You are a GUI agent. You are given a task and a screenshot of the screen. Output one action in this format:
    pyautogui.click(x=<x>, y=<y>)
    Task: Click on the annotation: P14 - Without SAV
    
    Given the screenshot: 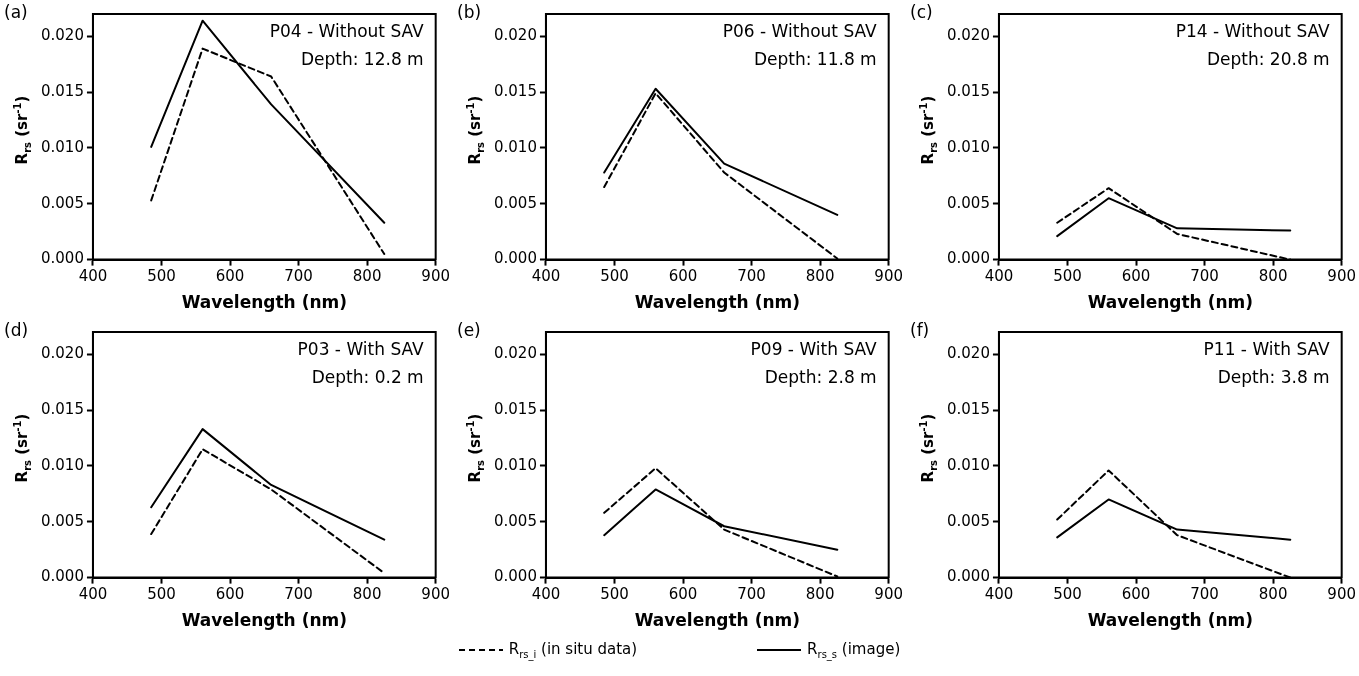 What is the action you would take?
    pyautogui.click(x=1253, y=30)
    